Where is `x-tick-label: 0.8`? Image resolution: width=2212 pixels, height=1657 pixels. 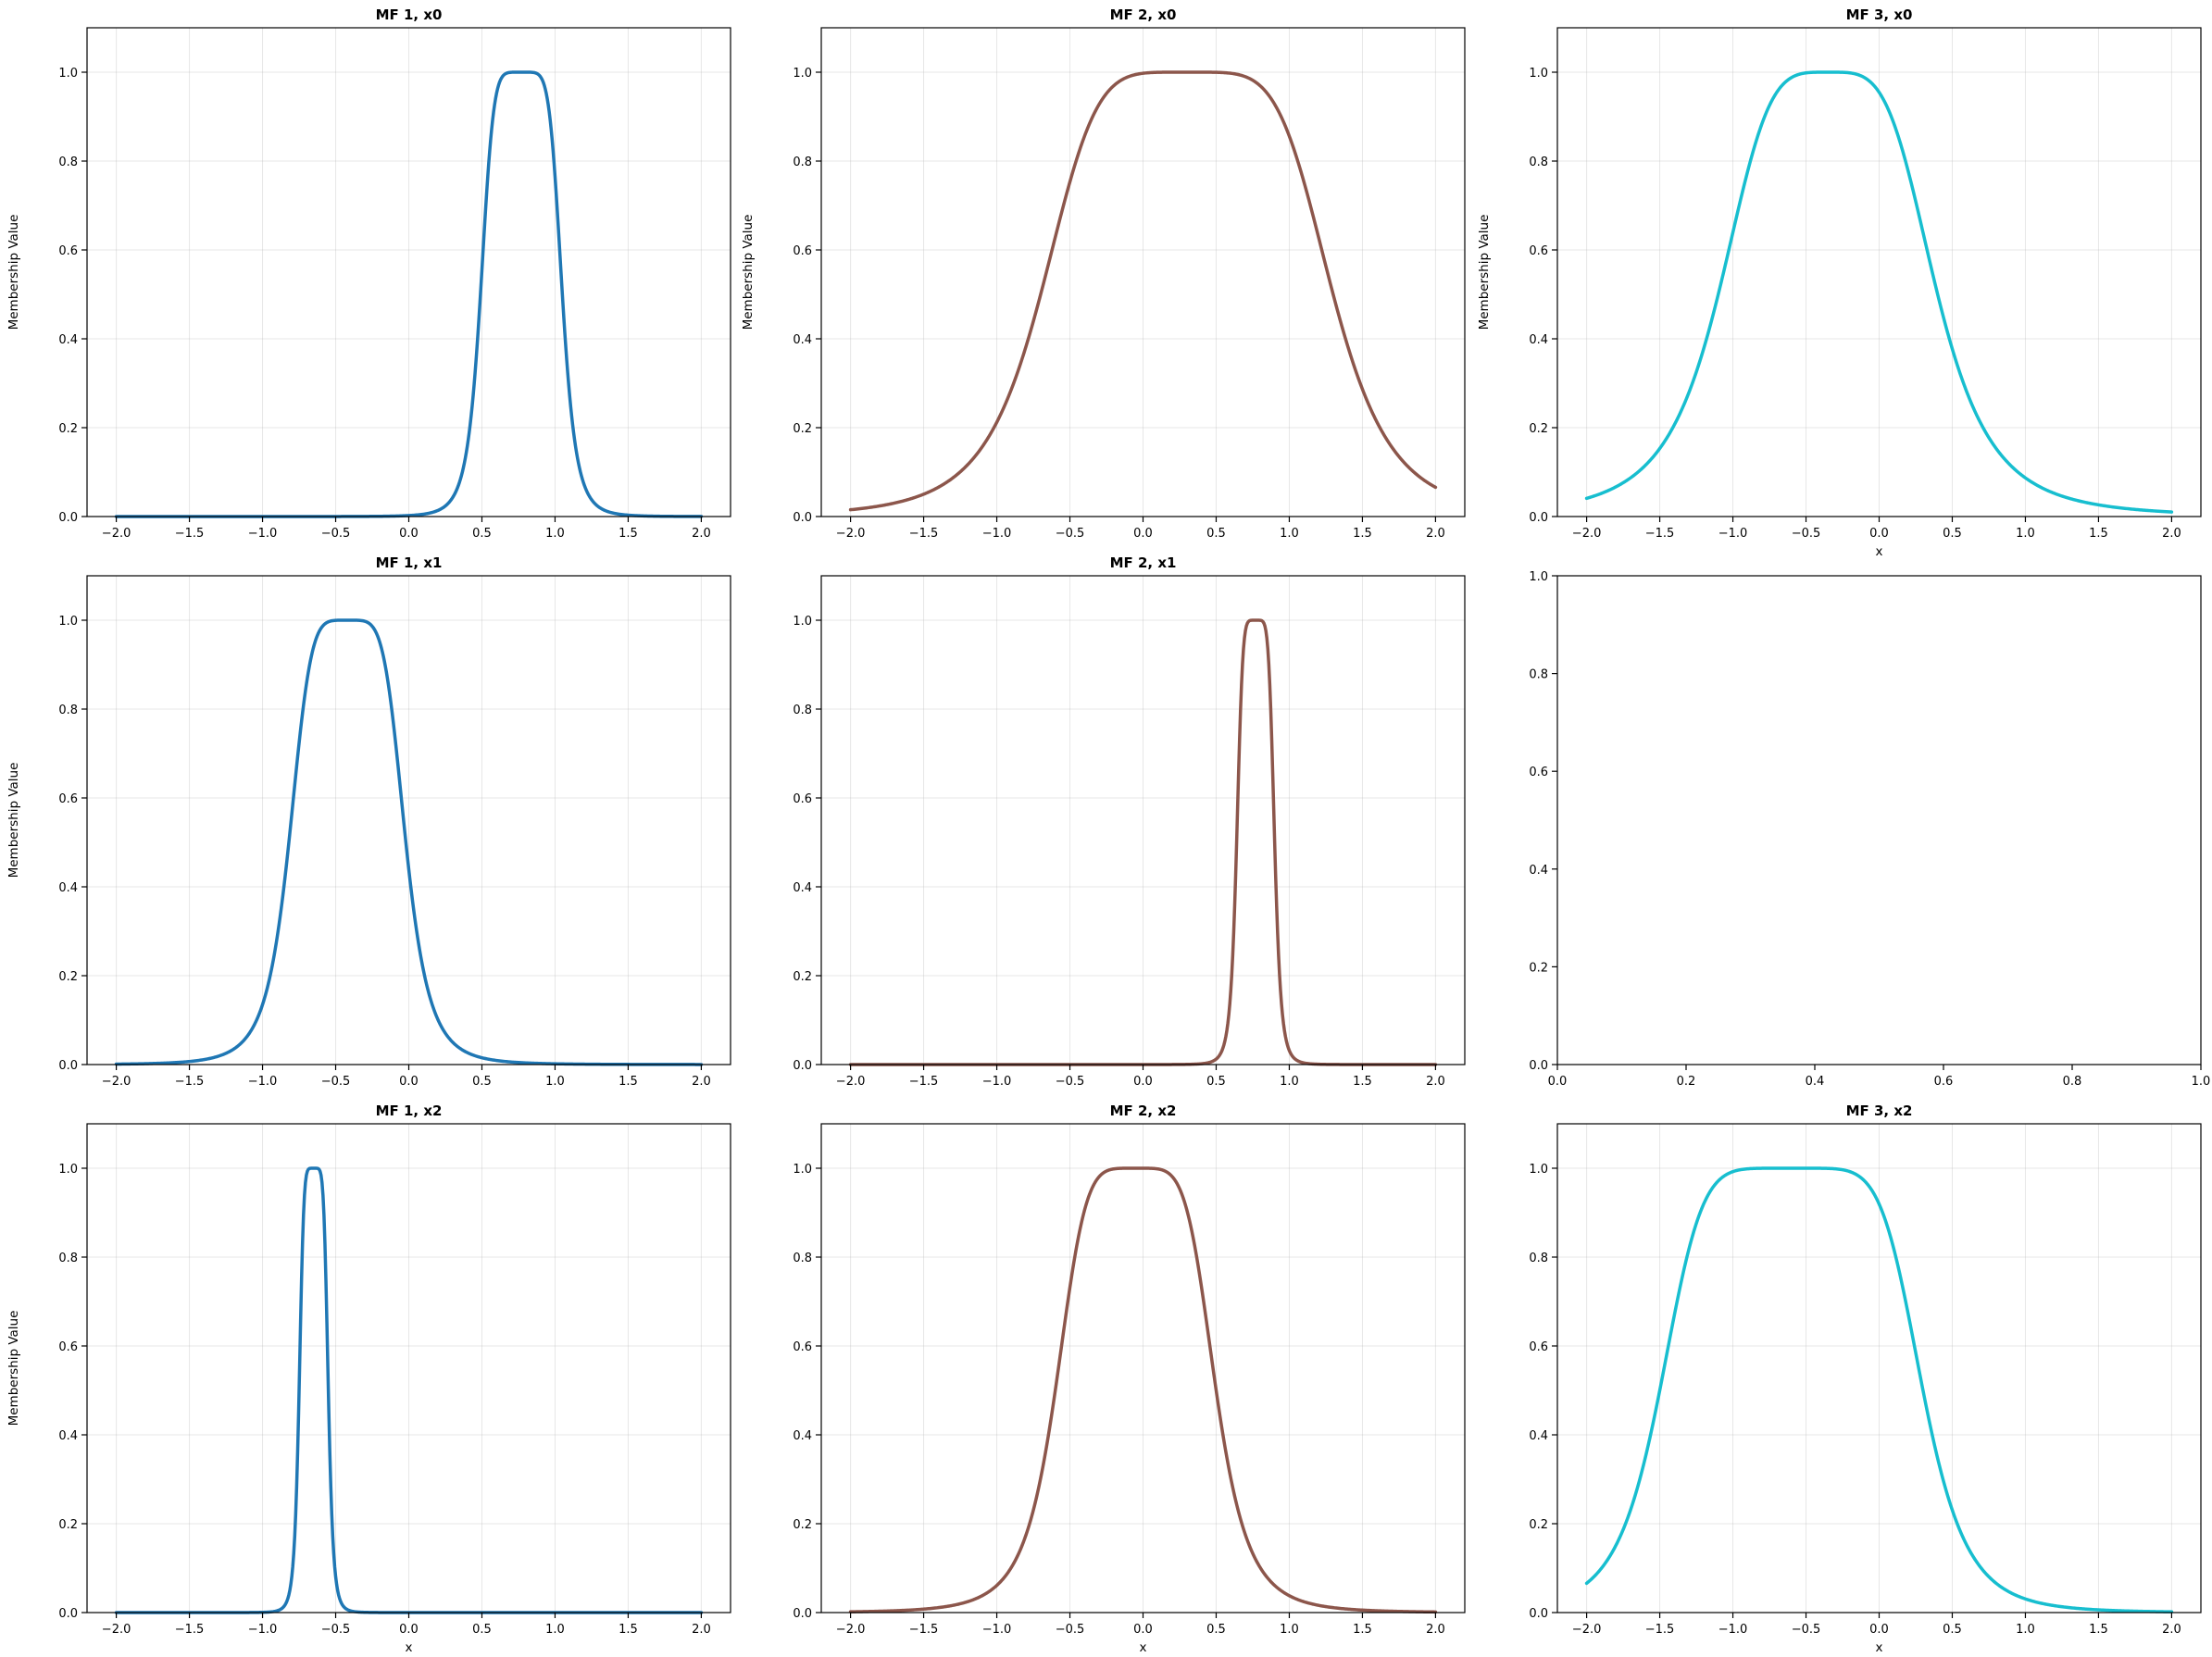 x-tick-label: 0.8 is located at coordinates (2072, 1082).